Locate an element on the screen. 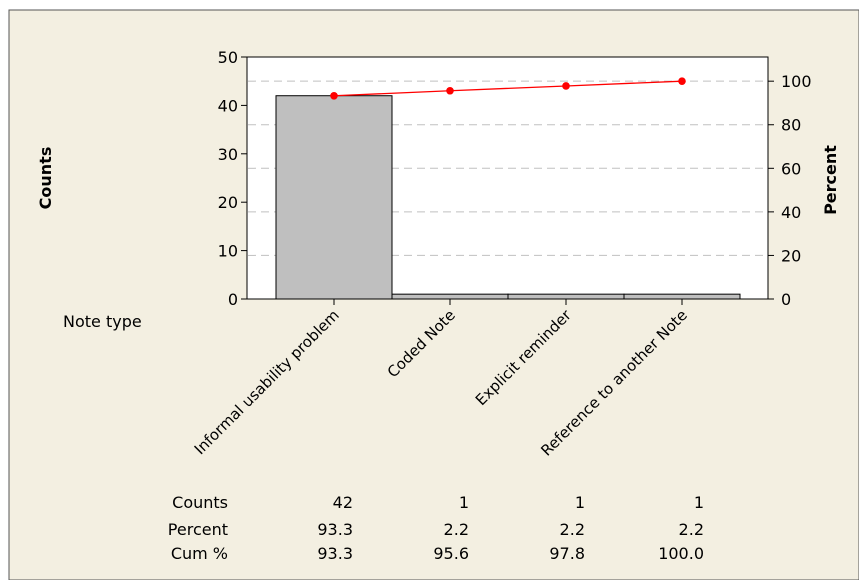  left-tick-label: 20 is located at coordinates (228, 202).